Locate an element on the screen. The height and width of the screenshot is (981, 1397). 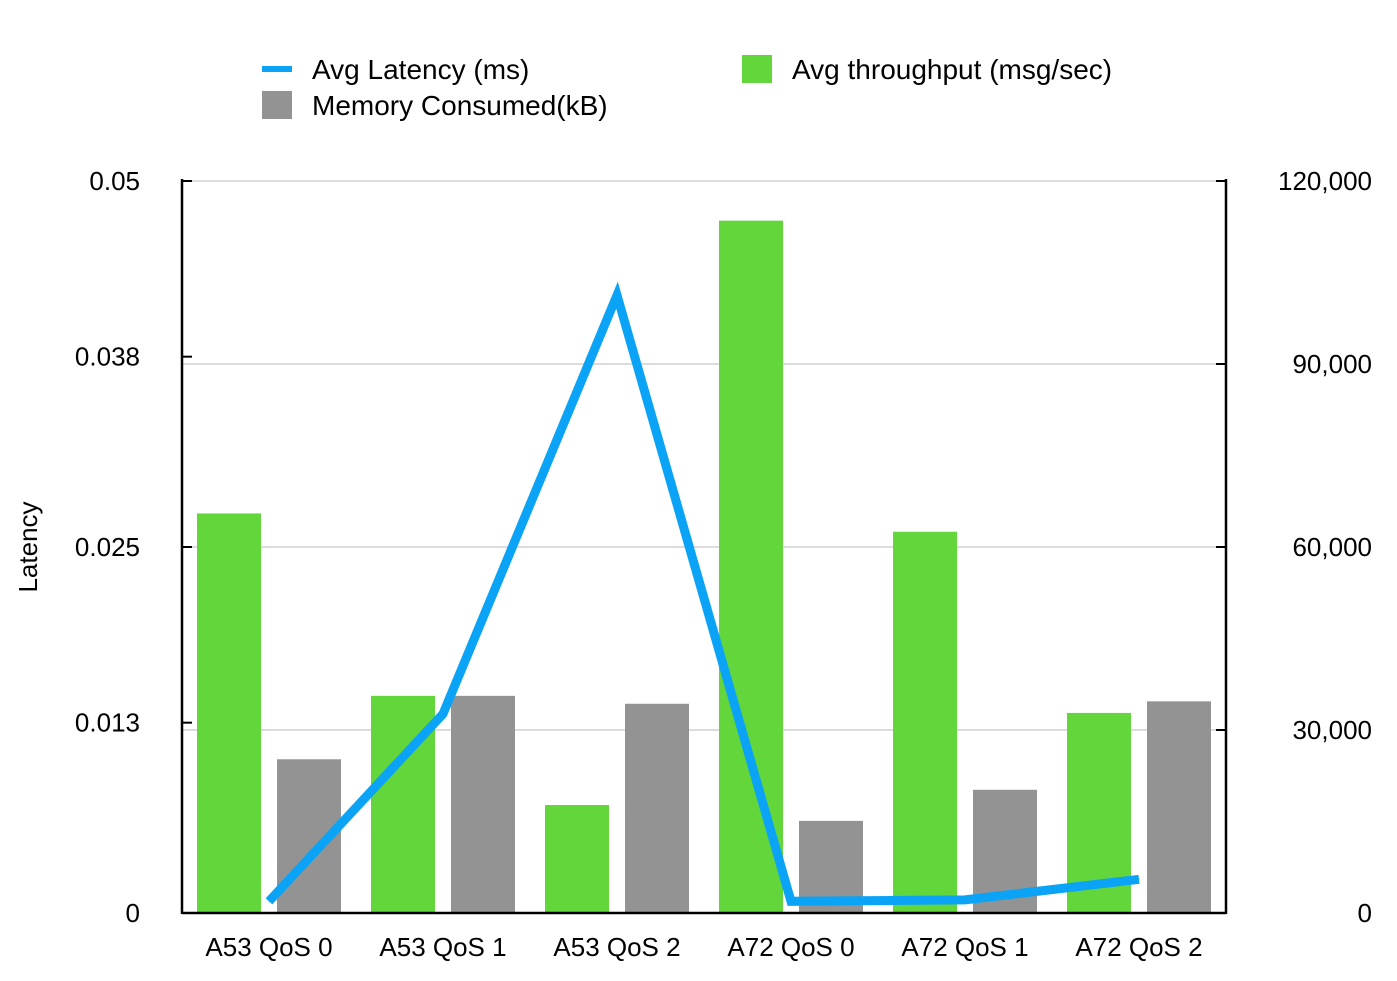
x-tick-label: A72 QoS 0 is located at coordinates (790, 947).